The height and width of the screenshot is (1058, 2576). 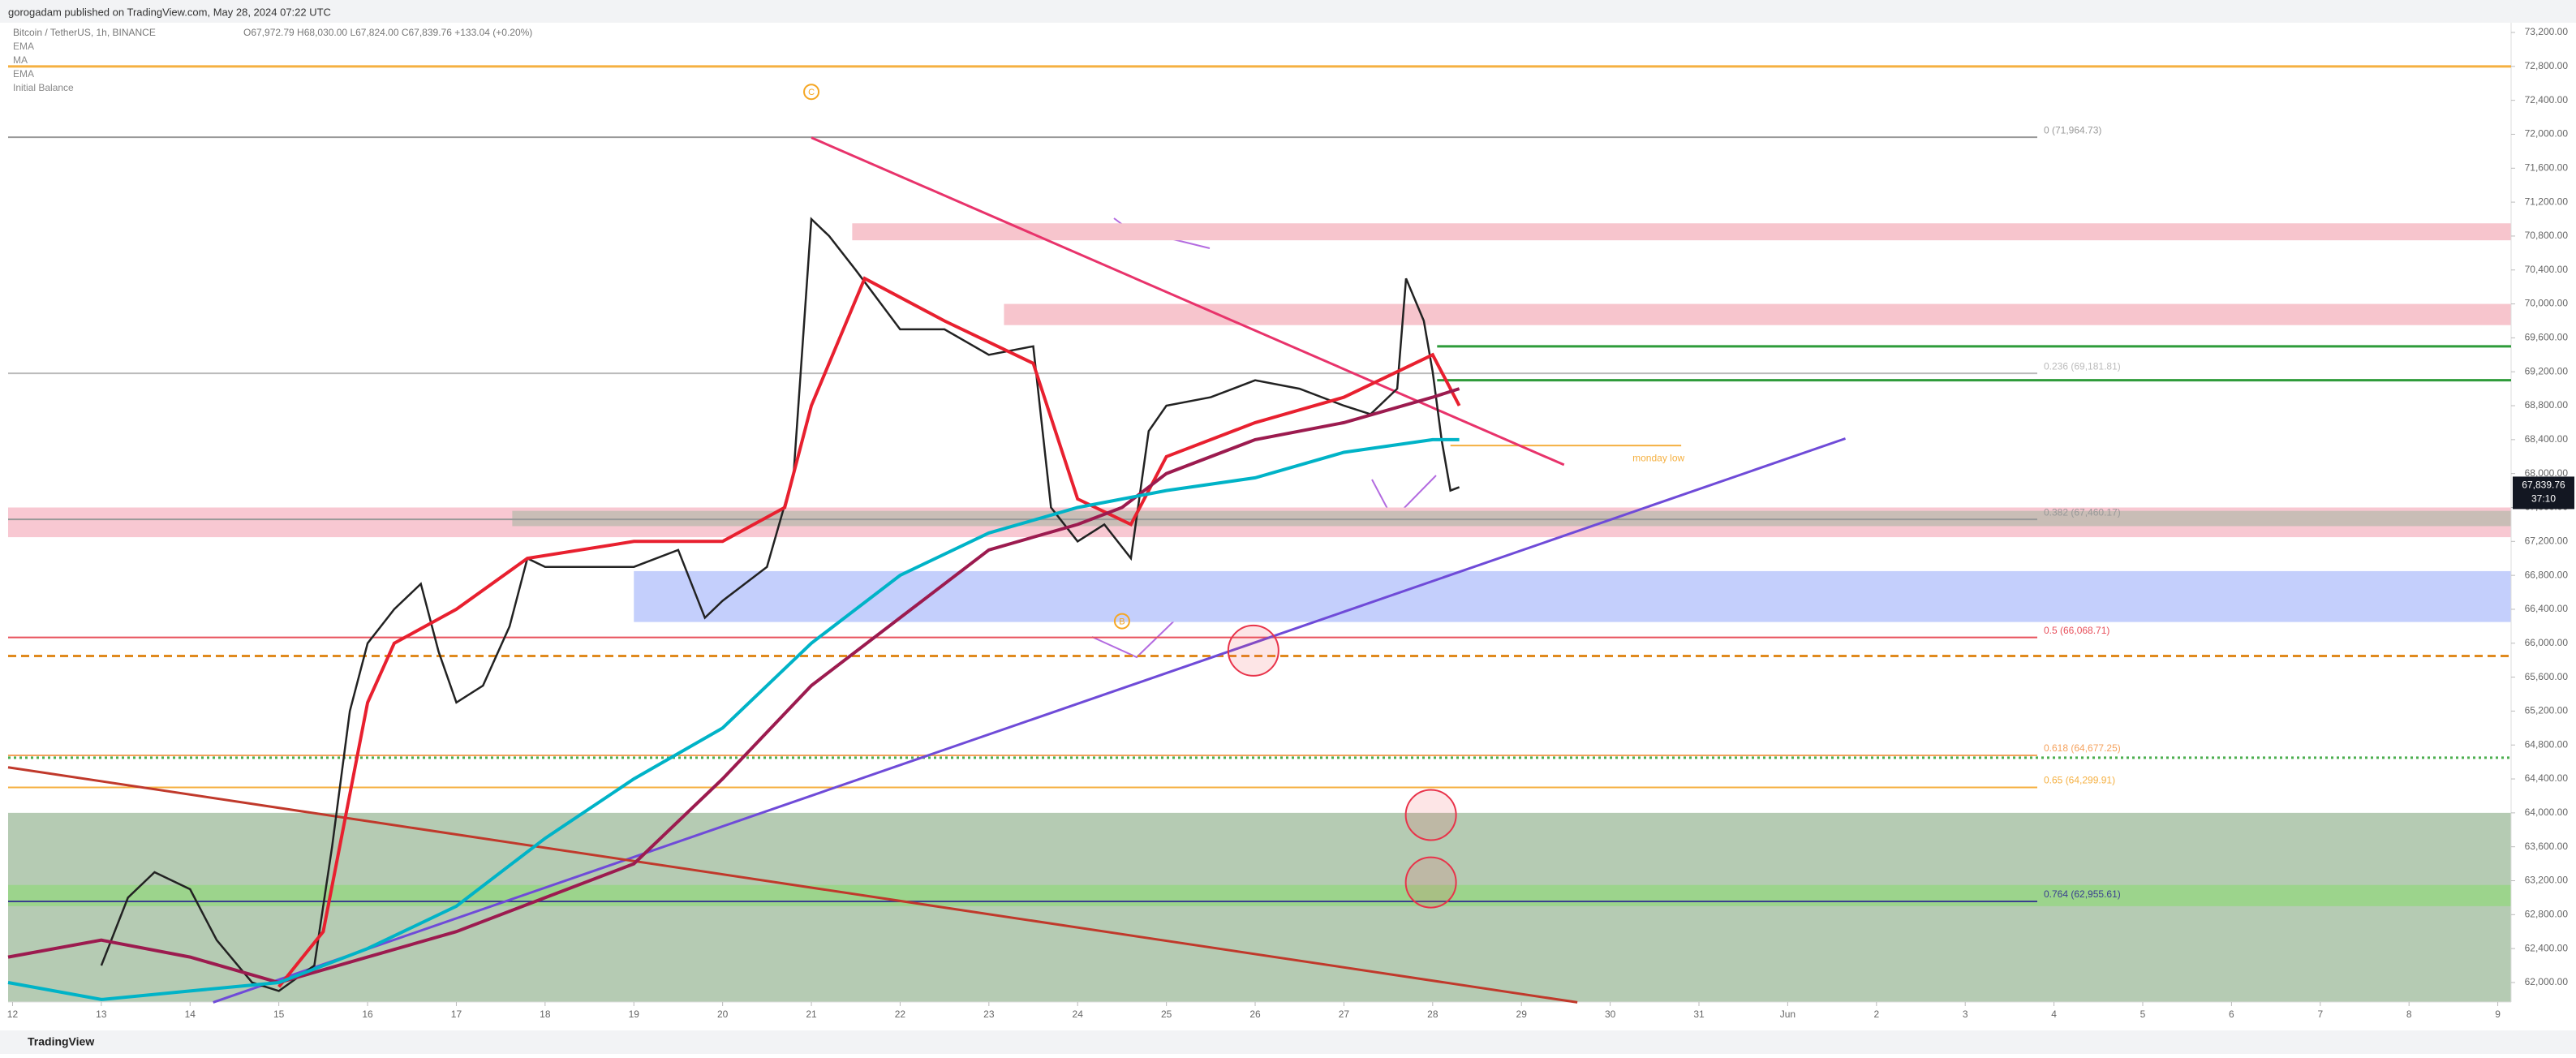 I want to click on x-tick-label: 18, so click(x=545, y=1014).